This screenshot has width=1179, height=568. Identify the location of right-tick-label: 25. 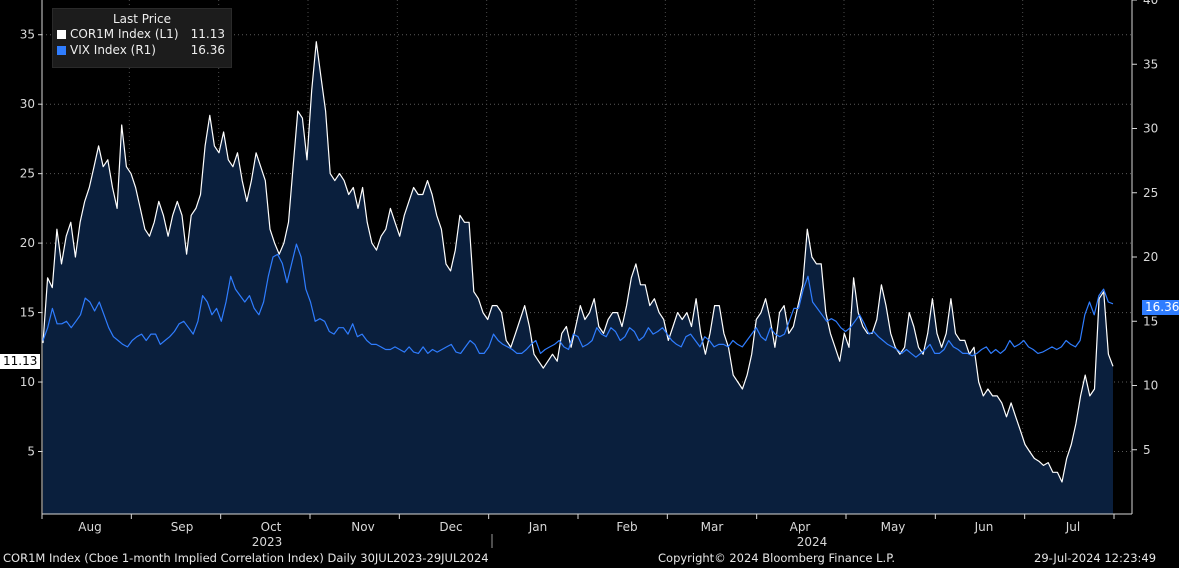
(1150, 193).